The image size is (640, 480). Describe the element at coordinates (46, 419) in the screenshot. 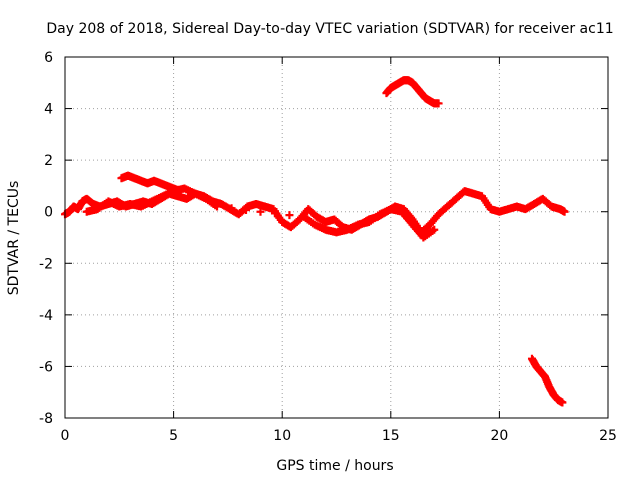

I see `y-tick-label: -8` at that location.